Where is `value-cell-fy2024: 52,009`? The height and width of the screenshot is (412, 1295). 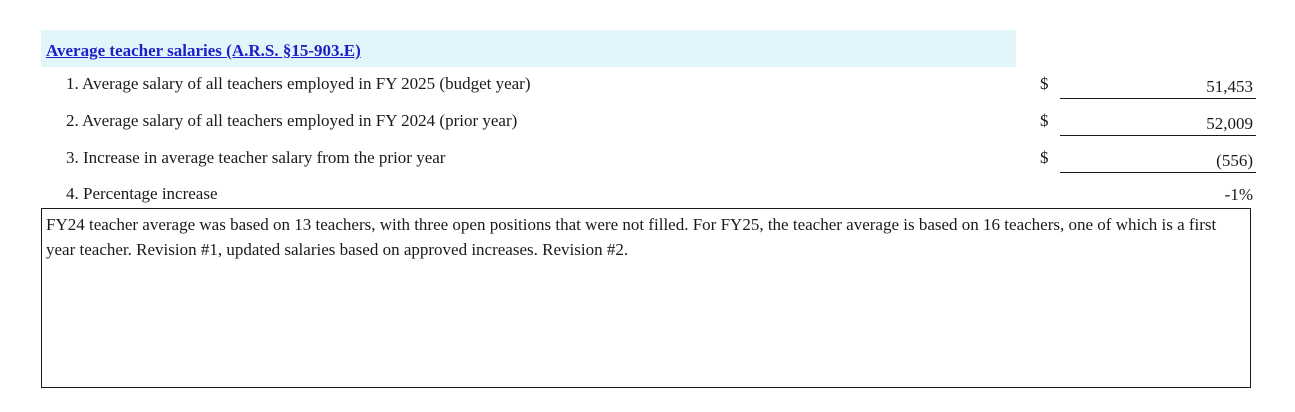
value-cell-fy2024: 52,009 is located at coordinates (1158, 124).